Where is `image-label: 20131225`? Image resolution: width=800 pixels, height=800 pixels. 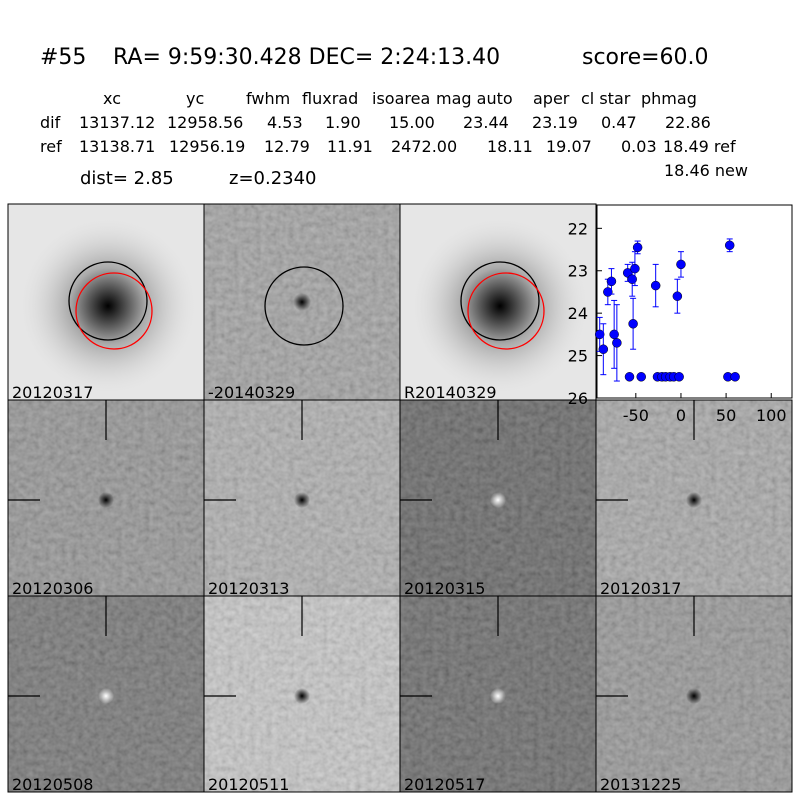 image-label: 20131225 is located at coordinates (640, 784).